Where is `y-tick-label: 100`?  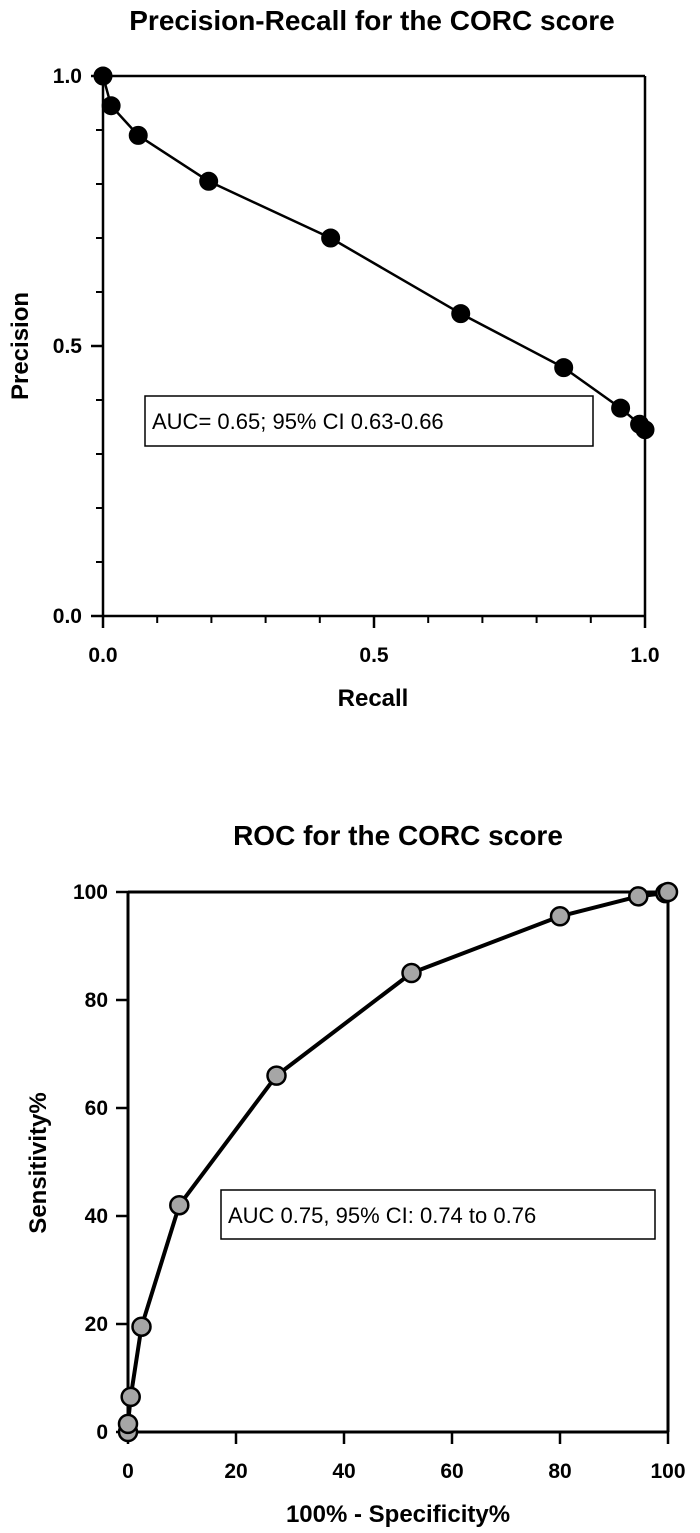 y-tick-label: 100 is located at coordinates (90, 892).